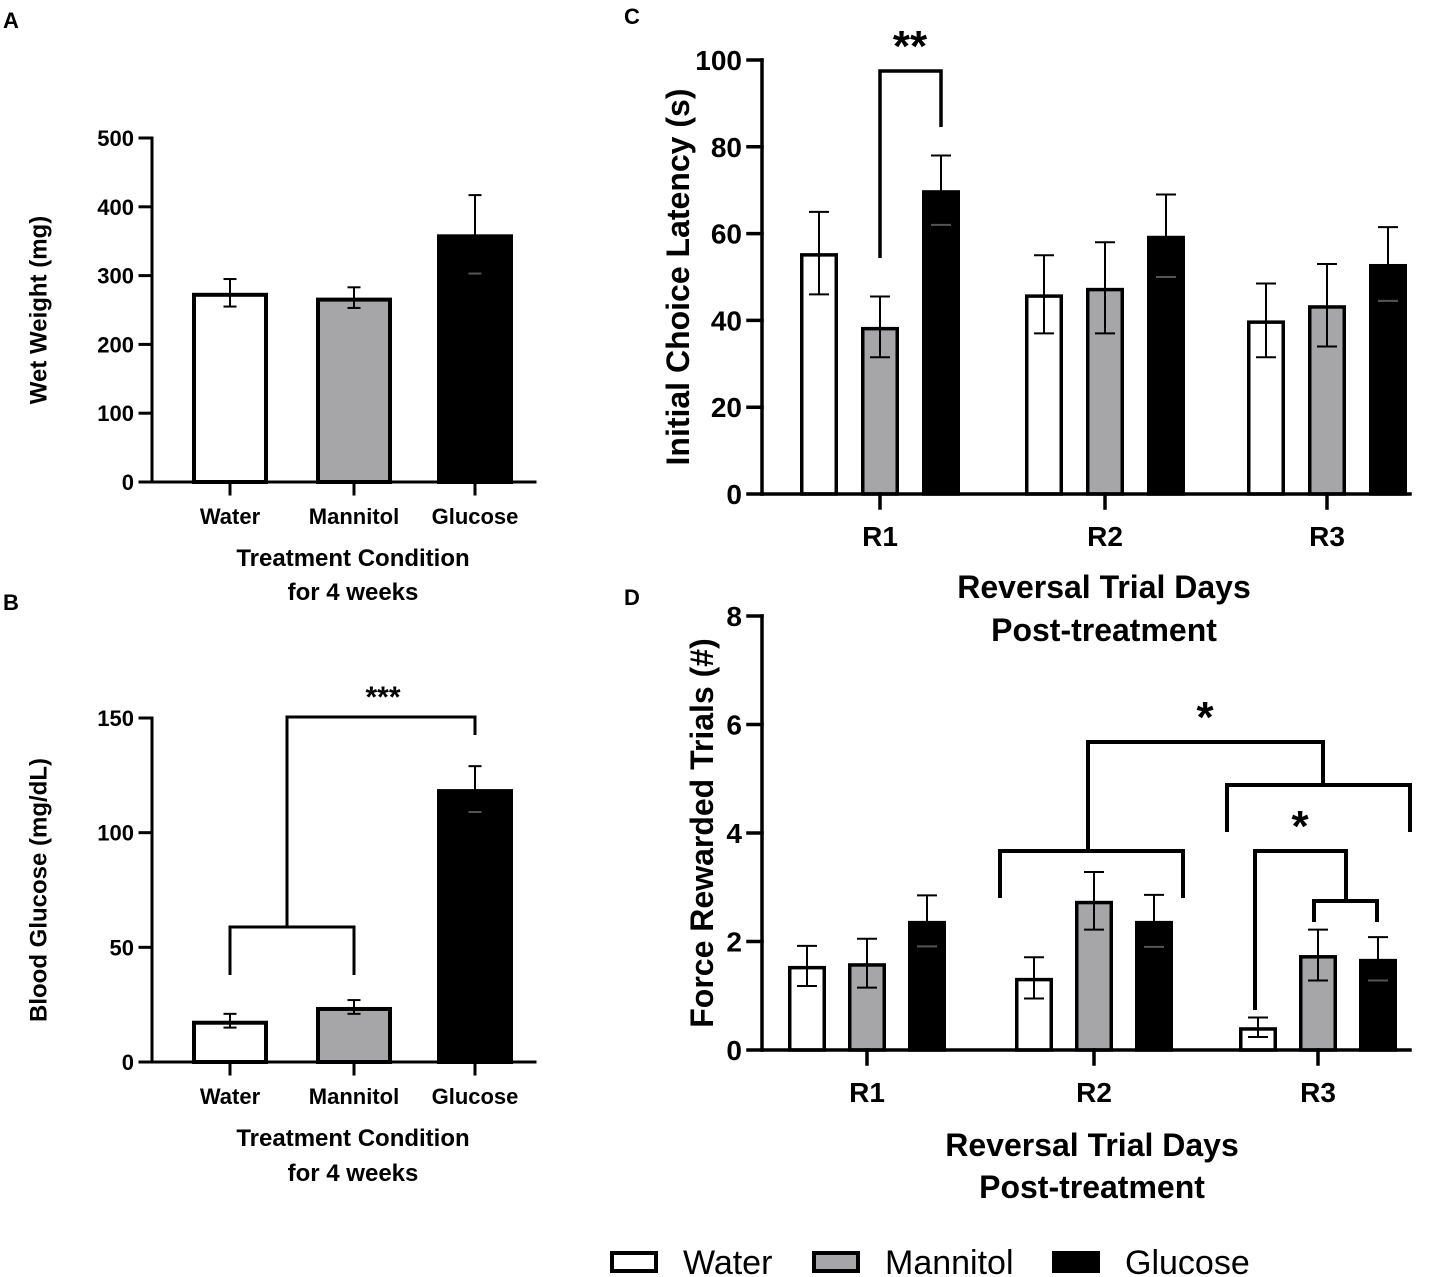 This screenshot has height=1277, width=1434. Describe the element at coordinates (115, 207) in the screenshot. I see `y-tick-label: 400` at that location.